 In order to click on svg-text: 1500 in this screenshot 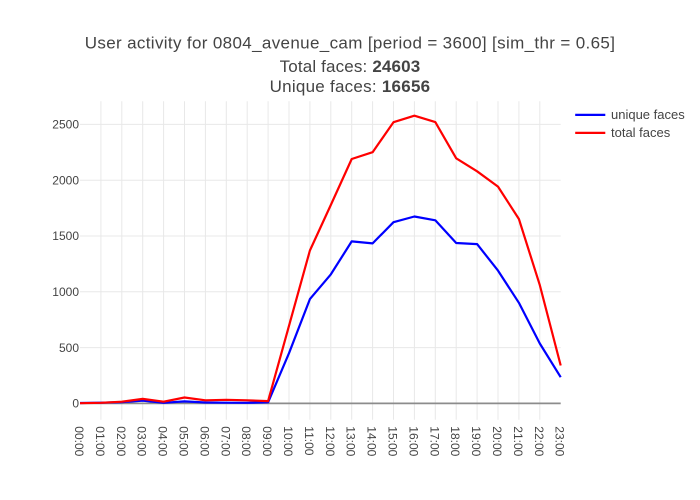, I will do `click(65, 236)`.